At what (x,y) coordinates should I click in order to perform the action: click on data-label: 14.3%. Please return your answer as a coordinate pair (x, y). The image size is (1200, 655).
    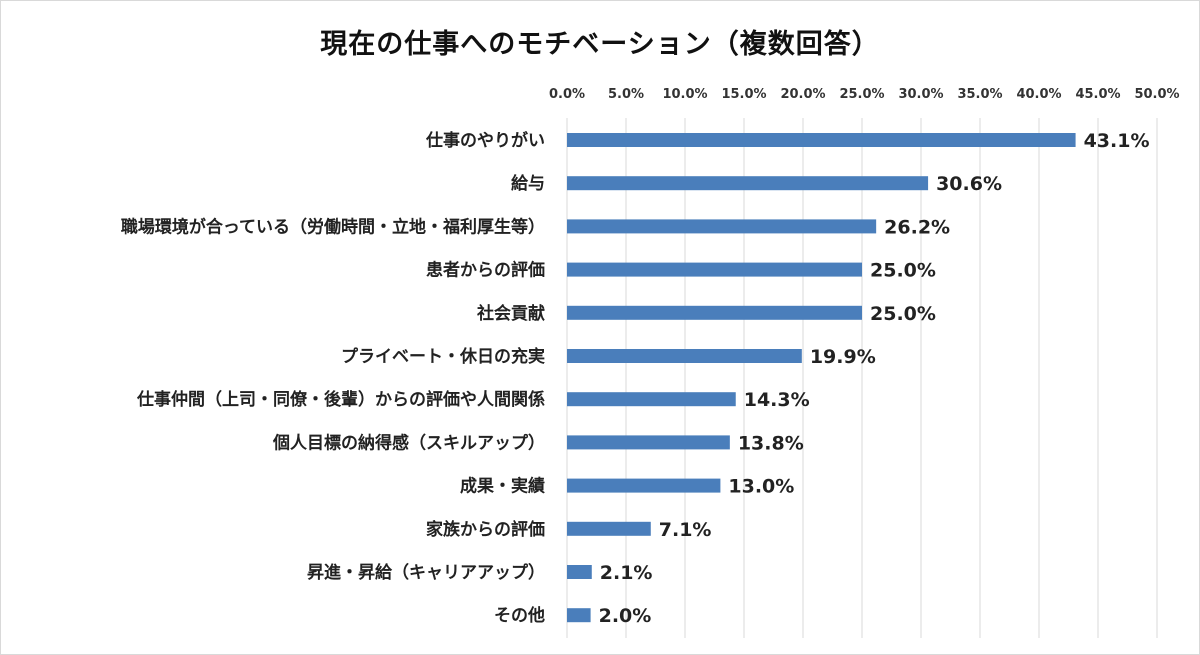
    Looking at the image, I should click on (777, 400).